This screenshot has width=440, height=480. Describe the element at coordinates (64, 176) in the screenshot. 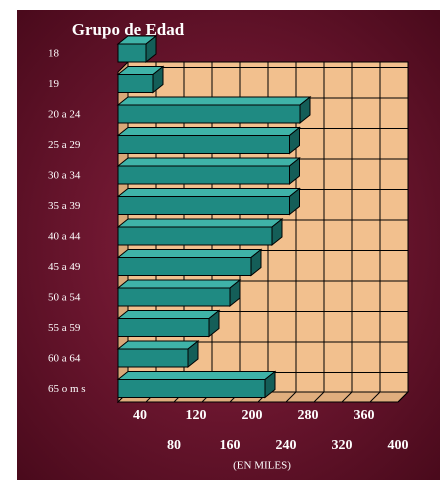

I see `y-tick-label: 30 a 34` at that location.